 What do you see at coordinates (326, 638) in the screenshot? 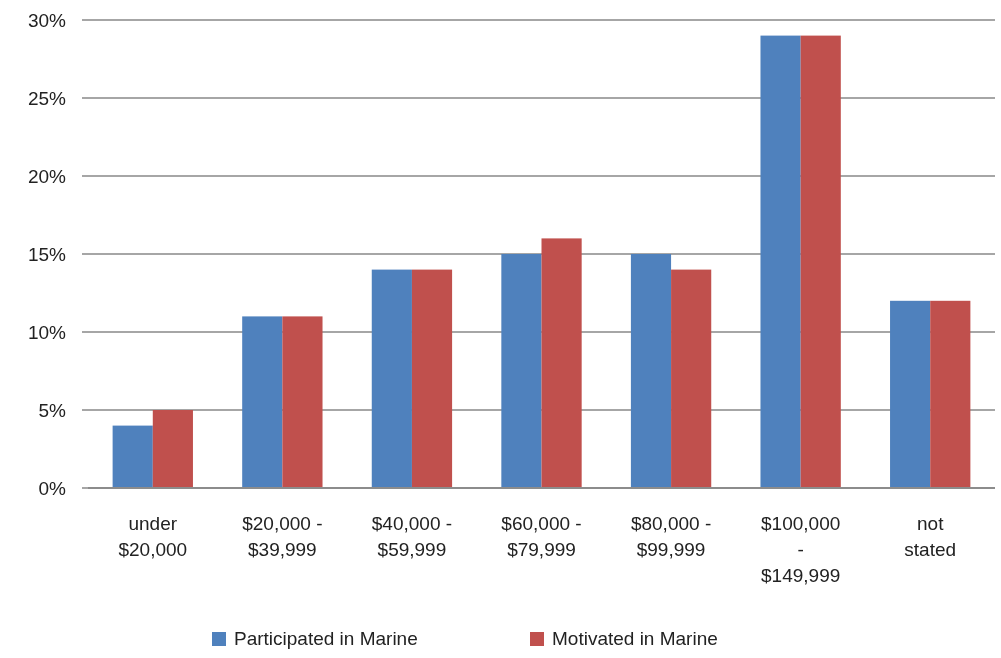
I see `legend-label: Participated in Marine` at bounding box center [326, 638].